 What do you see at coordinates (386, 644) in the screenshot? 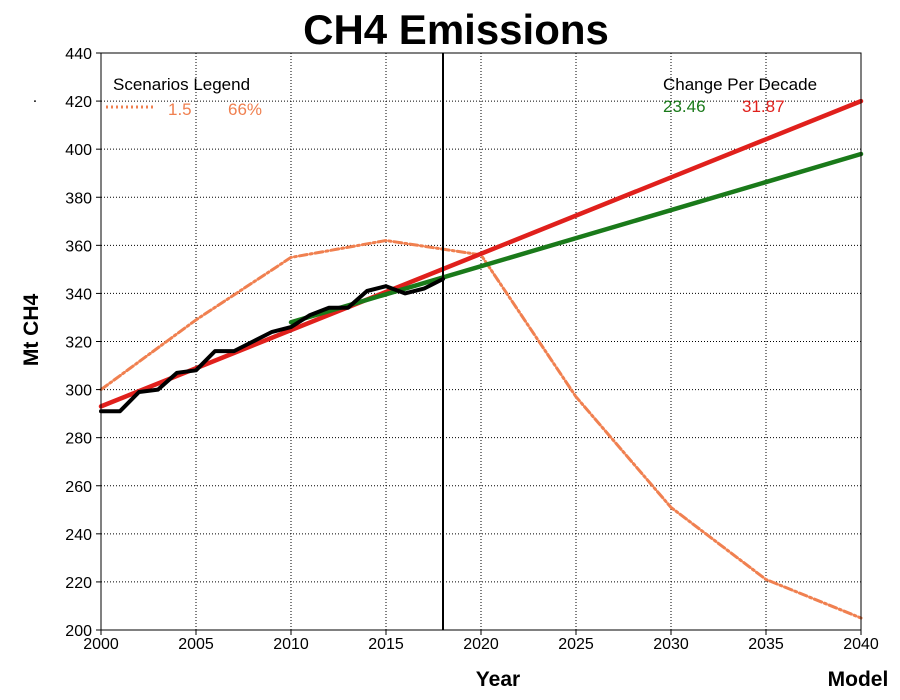
I see `x-tick-label: 2015` at bounding box center [386, 644].